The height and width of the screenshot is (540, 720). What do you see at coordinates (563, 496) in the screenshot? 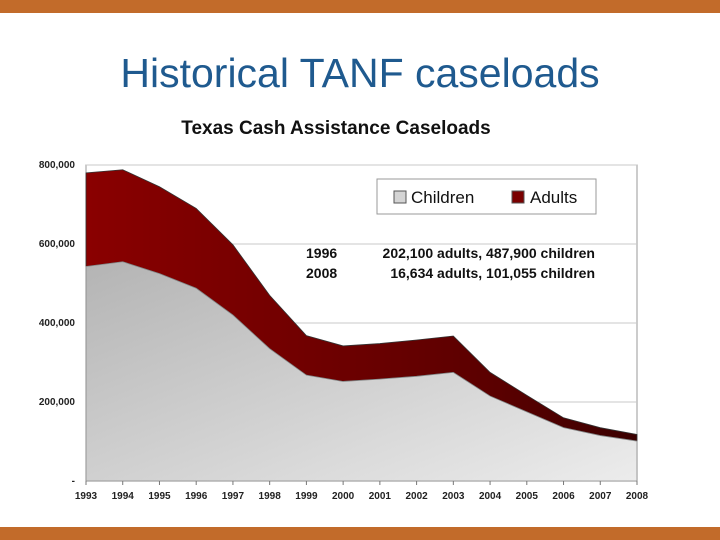
I see `x-tick-label: 2006` at bounding box center [563, 496].